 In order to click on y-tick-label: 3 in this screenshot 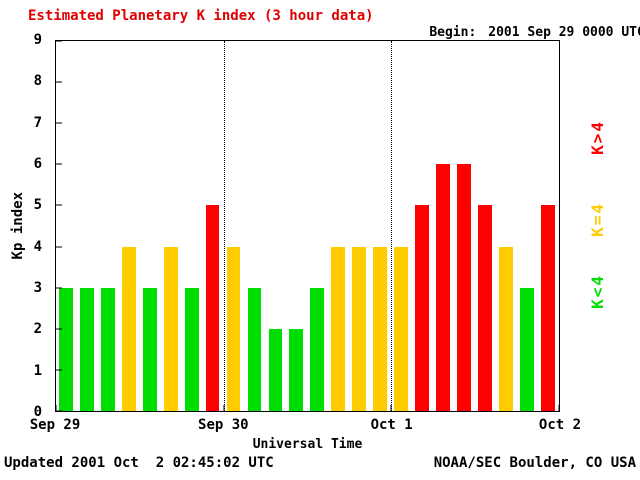, I will do `click(37, 288)`.